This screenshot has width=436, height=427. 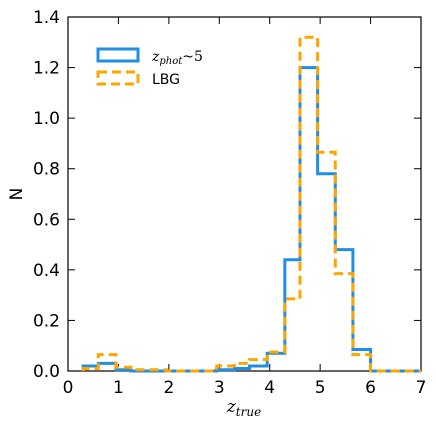 What do you see at coordinates (46, 271) in the screenshot?
I see `y-tick-label-2: 0.4` at bounding box center [46, 271].